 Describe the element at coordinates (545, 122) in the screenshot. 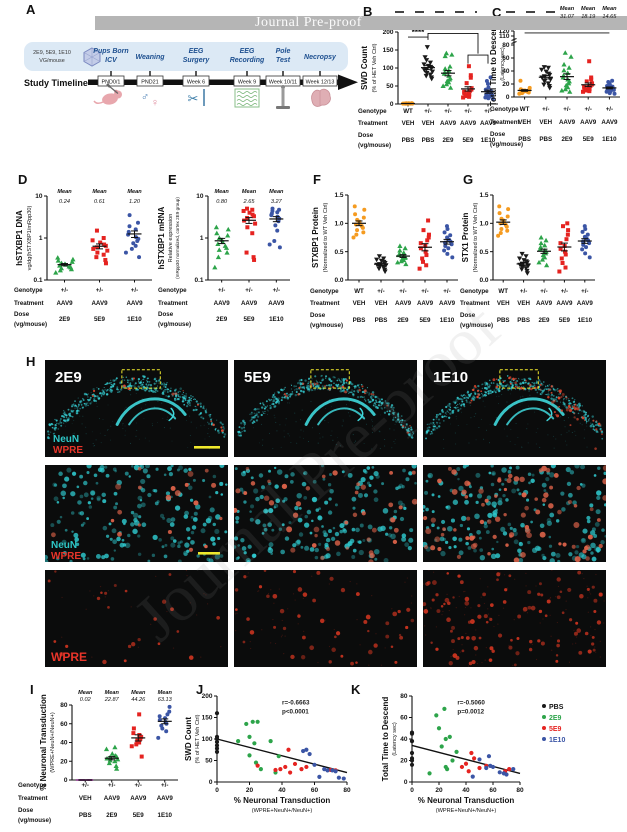

I see `treatment-value: VEH` at that location.